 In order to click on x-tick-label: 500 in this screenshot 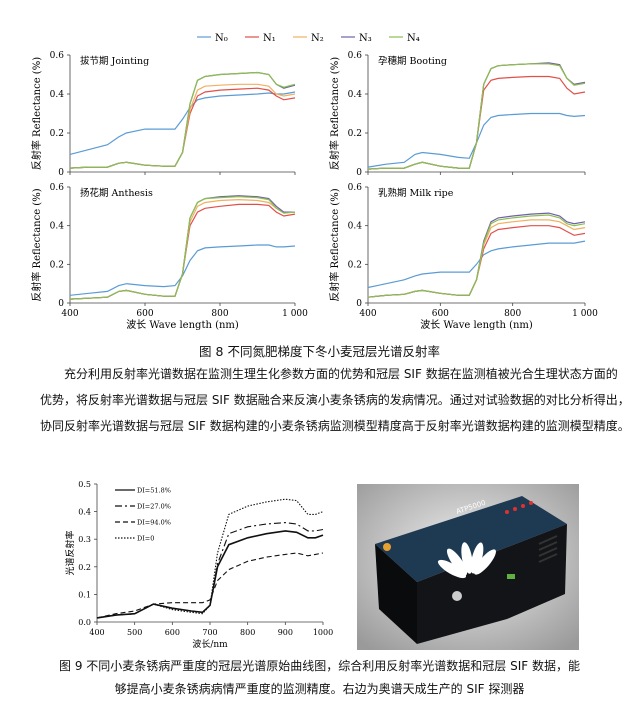, I will do `click(134, 632)`.